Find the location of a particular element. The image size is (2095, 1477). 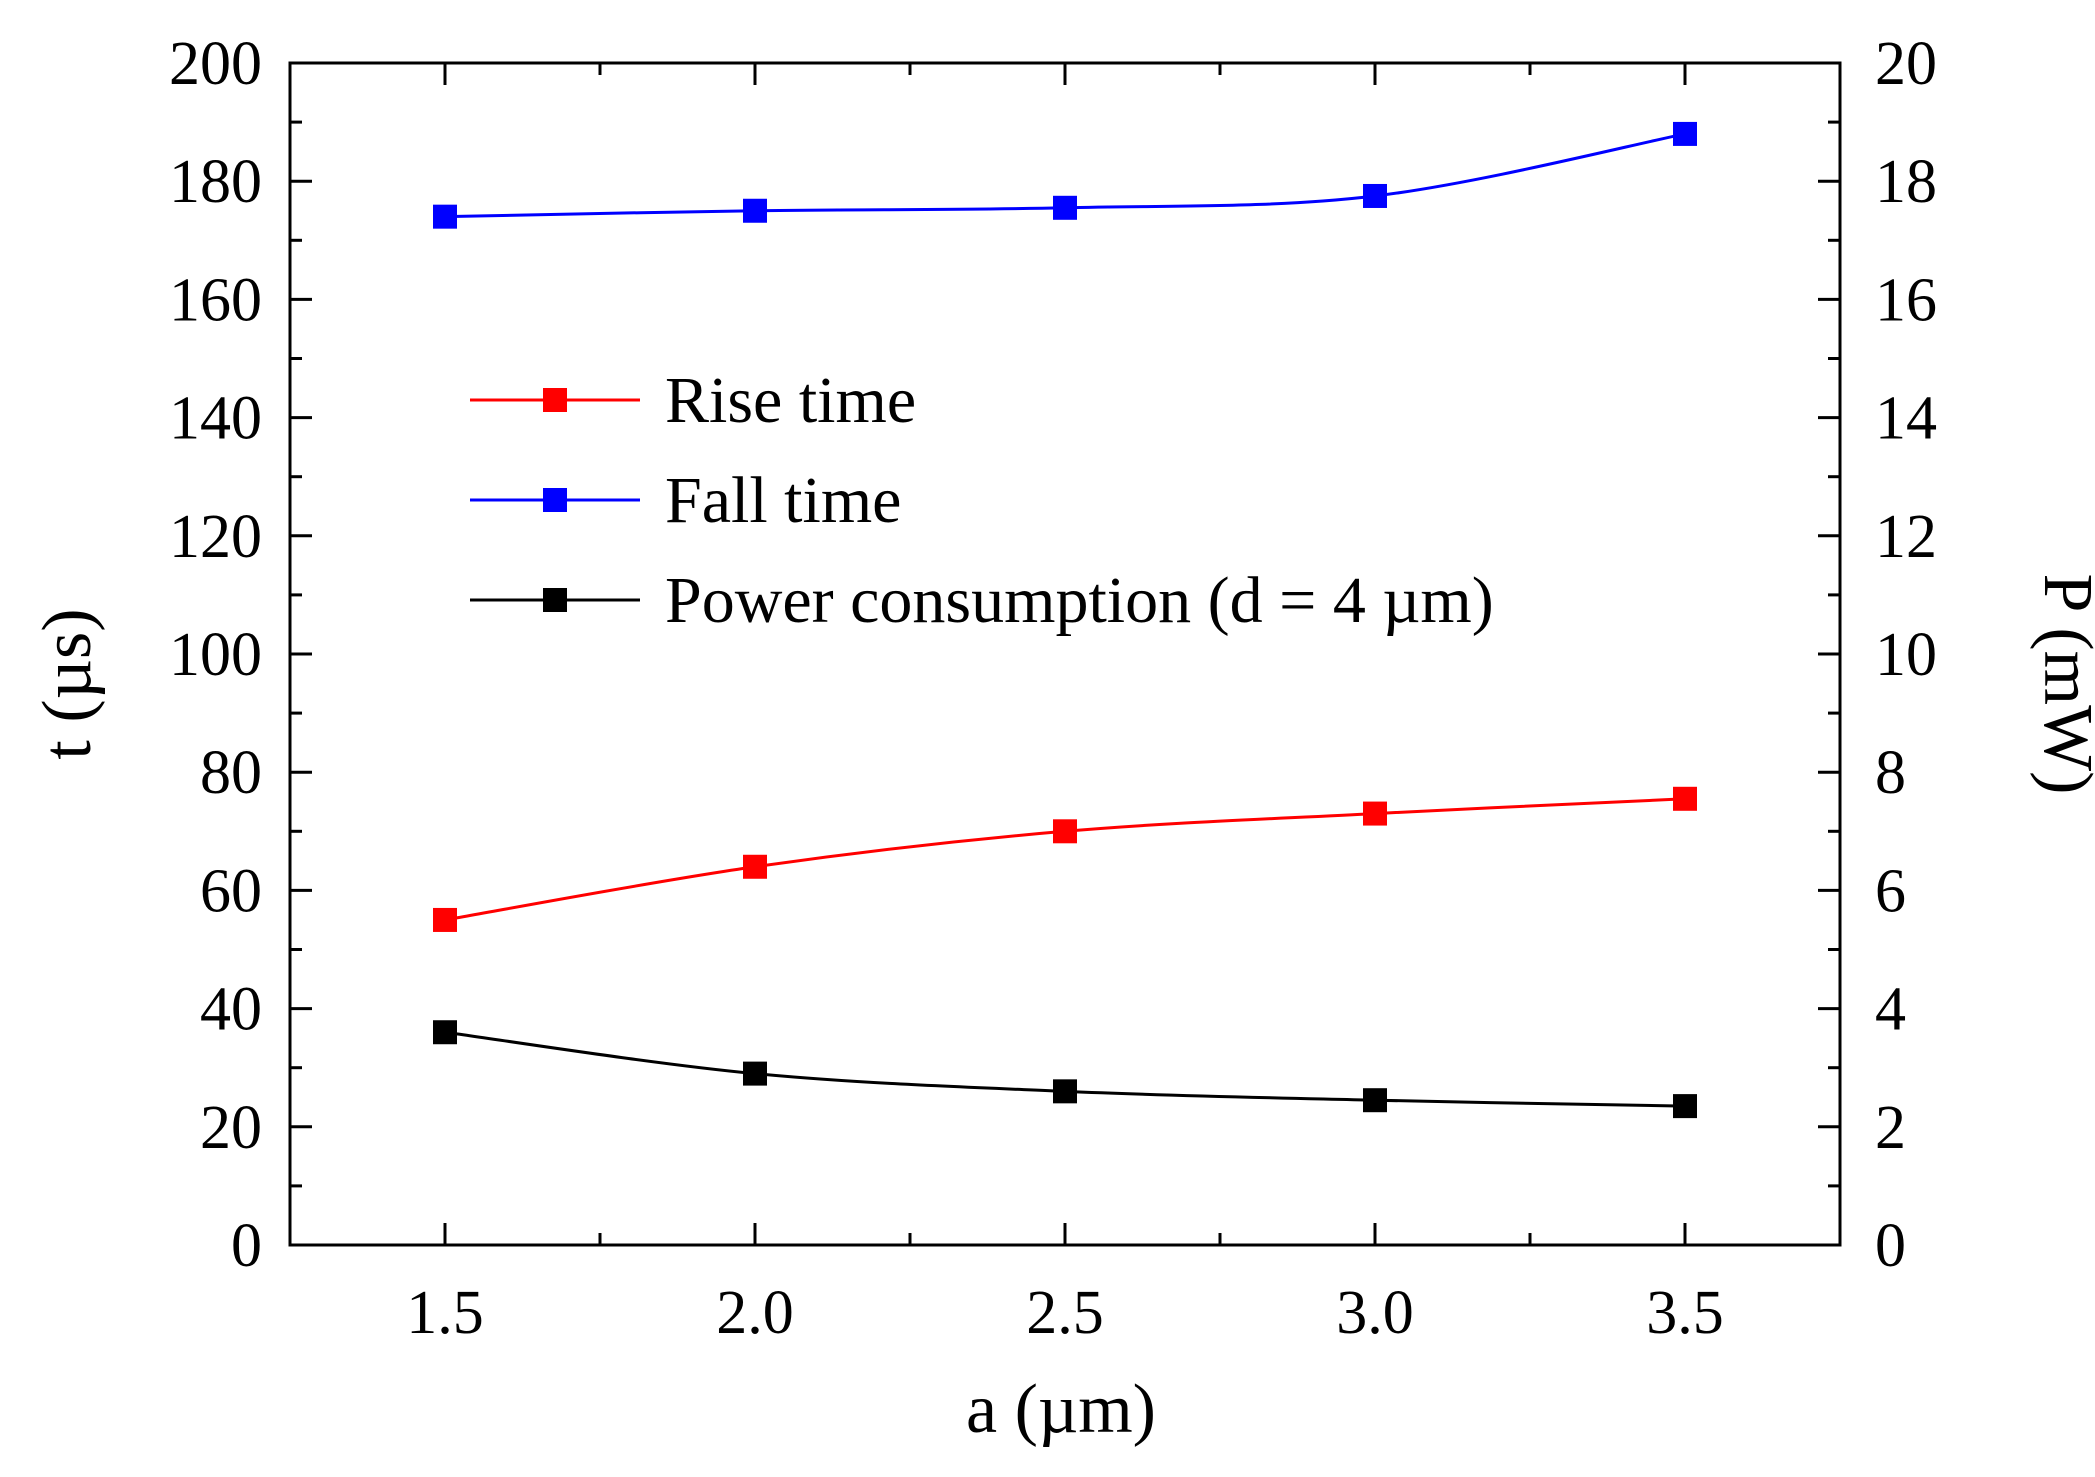

y-left-tick-label: 120 is located at coordinates (215, 537).